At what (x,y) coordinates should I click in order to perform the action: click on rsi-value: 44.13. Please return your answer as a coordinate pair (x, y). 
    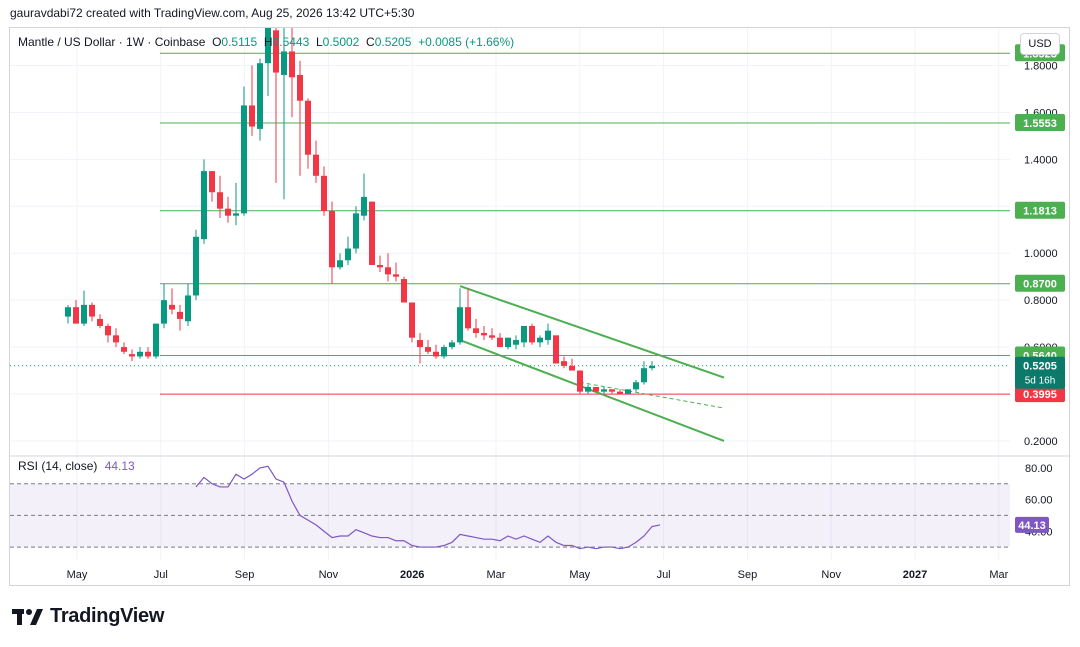
    Looking at the image, I should click on (119, 466).